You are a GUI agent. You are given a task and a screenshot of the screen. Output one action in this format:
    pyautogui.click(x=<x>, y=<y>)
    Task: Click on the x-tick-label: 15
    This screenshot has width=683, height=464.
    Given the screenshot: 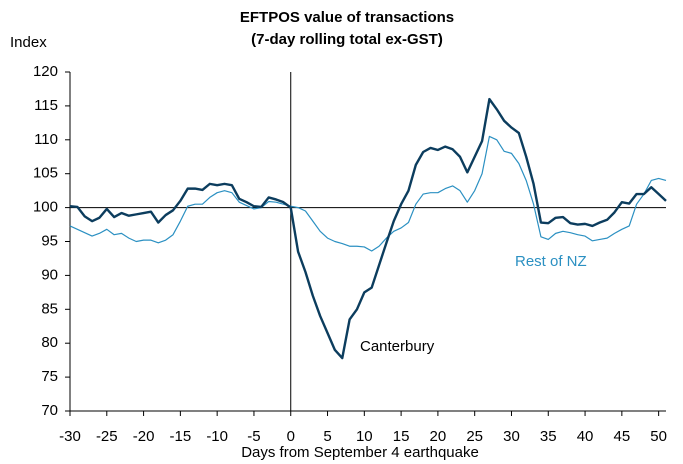 What is the action you would take?
    pyautogui.click(x=401, y=436)
    